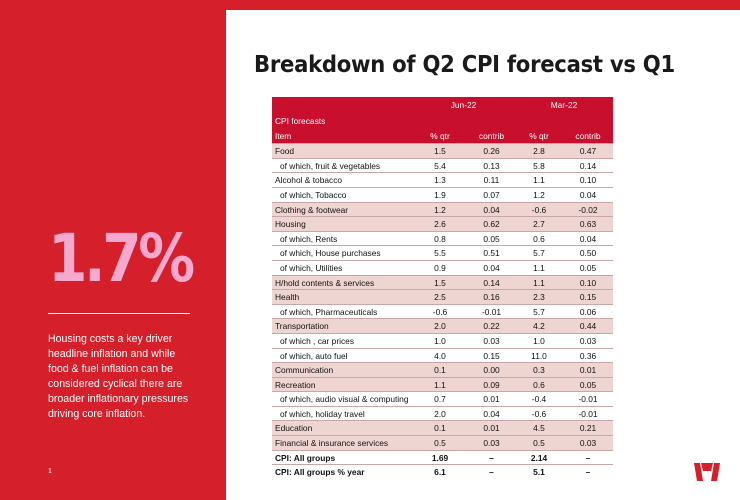 This screenshot has height=500, width=740. What do you see at coordinates (539, 326) in the screenshot?
I see `table-cell: 4.2` at bounding box center [539, 326].